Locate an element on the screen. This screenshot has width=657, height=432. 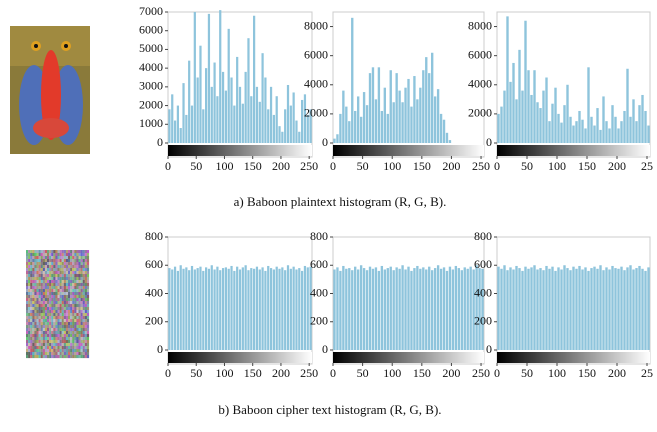
y-tick-label: 600 is located at coordinates (154, 264).